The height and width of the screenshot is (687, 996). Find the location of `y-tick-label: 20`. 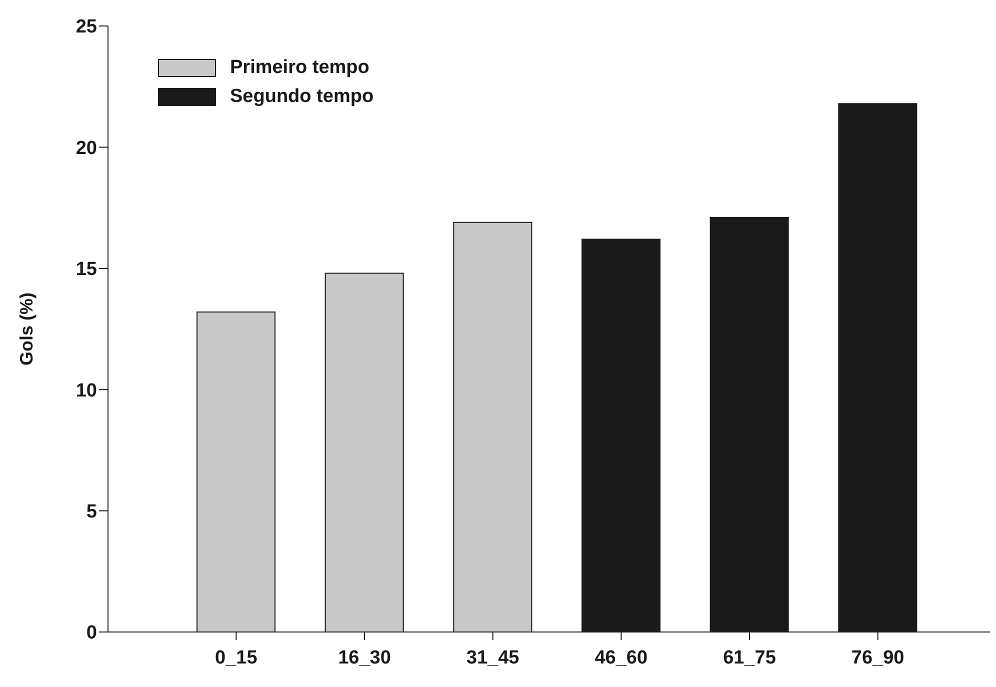

y-tick-label: 20 is located at coordinates (86, 148).